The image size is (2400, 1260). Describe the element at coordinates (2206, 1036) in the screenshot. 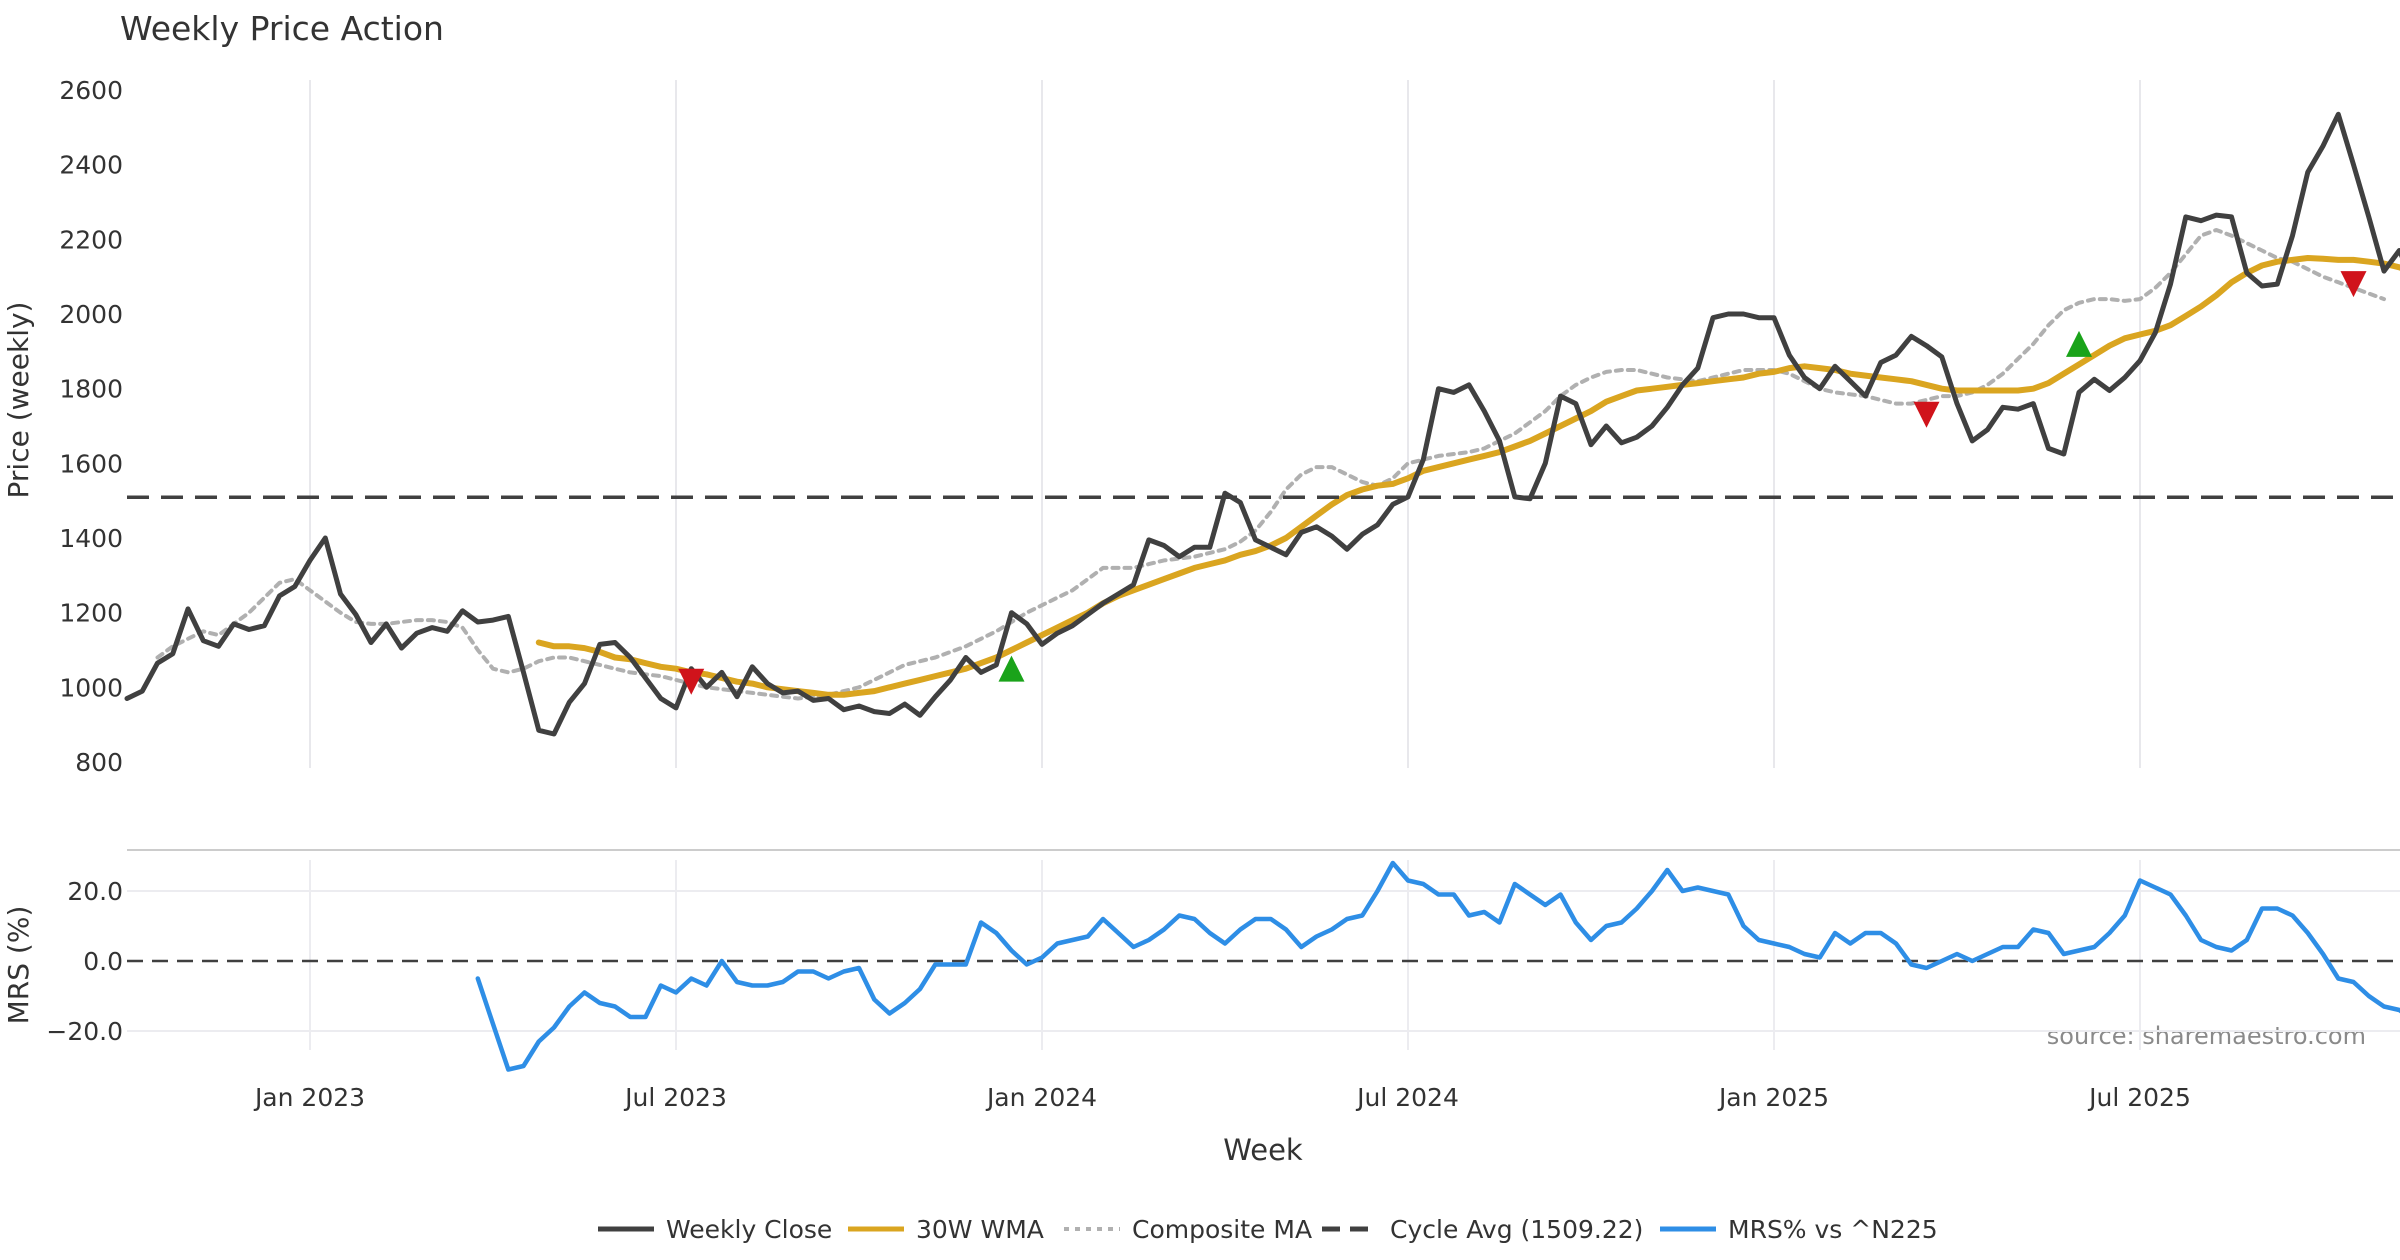

I see `source-annotation: source: sharemaestro.com` at that location.